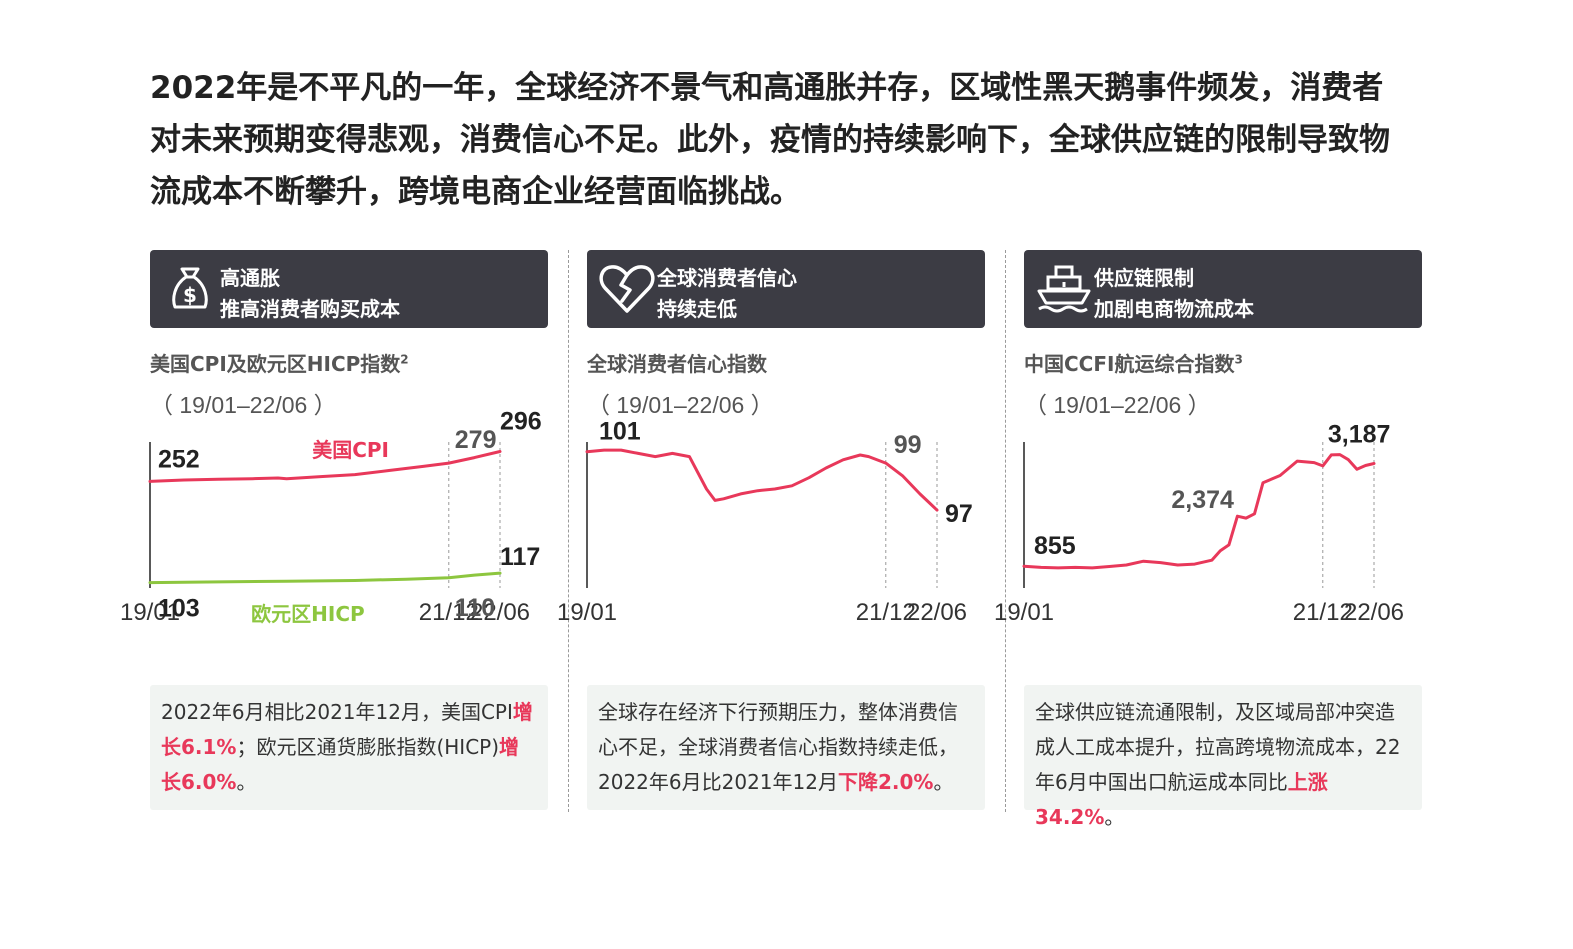  Describe the element at coordinates (1129, 364) in the screenshot. I see `chart-title-text: 中国CCFI航运综合指数` at that location.